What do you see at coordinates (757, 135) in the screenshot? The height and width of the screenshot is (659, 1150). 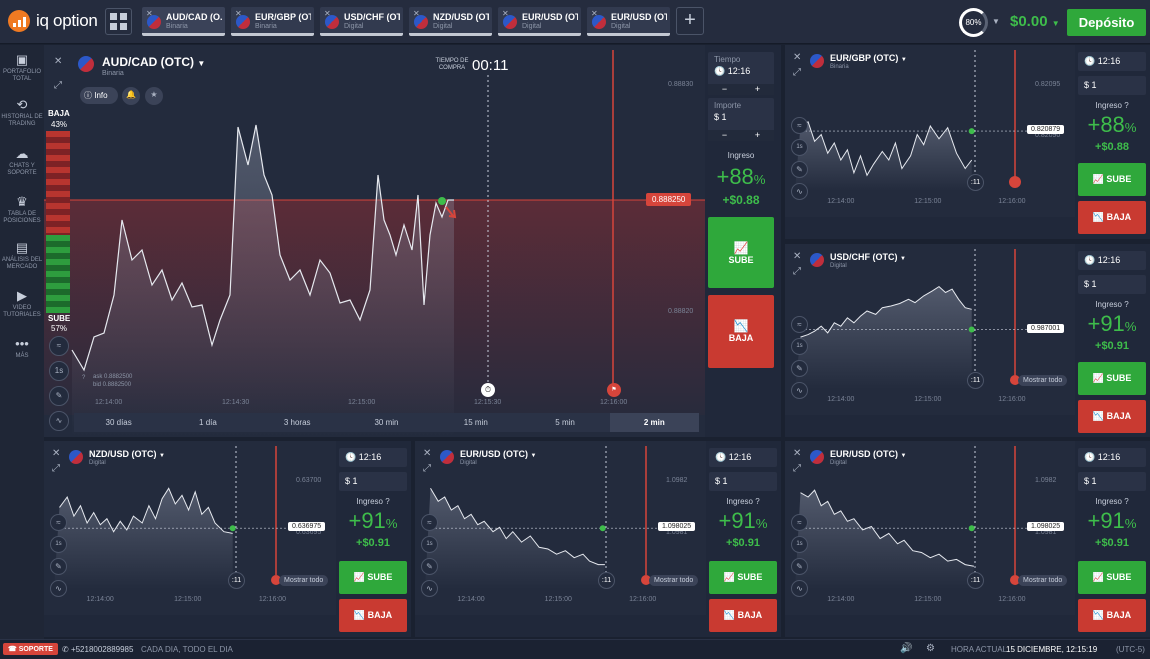 I see `importe-plus-button: +` at bounding box center [757, 135].